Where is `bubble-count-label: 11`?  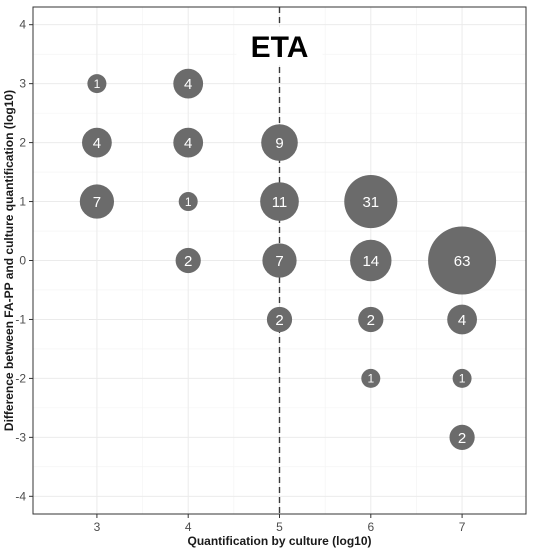
bubble-count-label: 11 is located at coordinates (280, 202).